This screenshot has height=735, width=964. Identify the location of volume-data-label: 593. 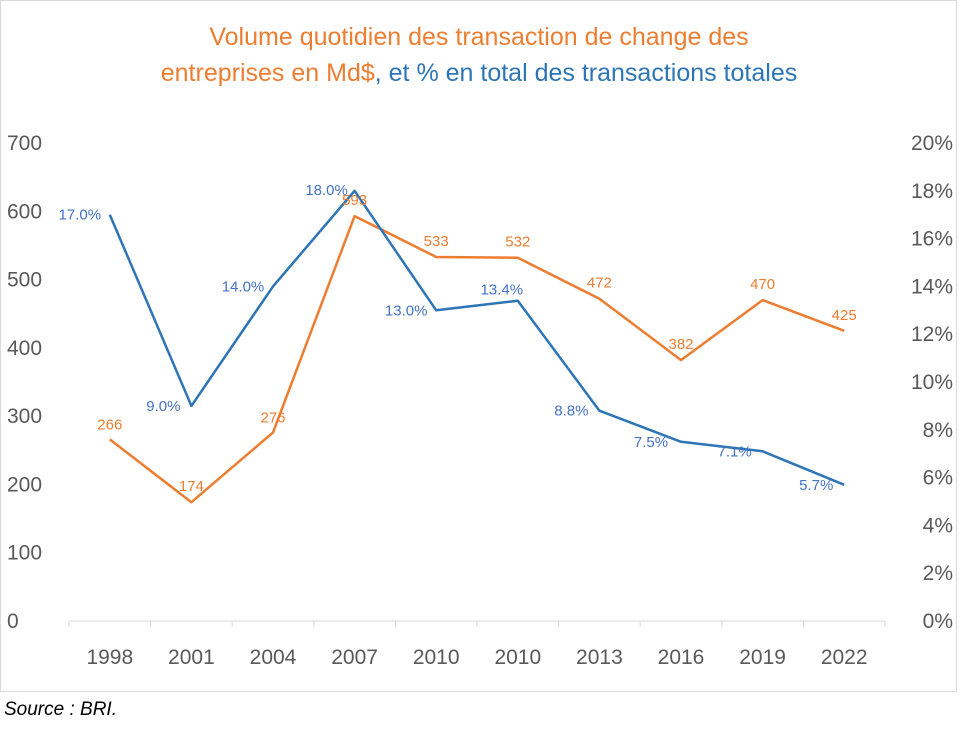
(354, 200).